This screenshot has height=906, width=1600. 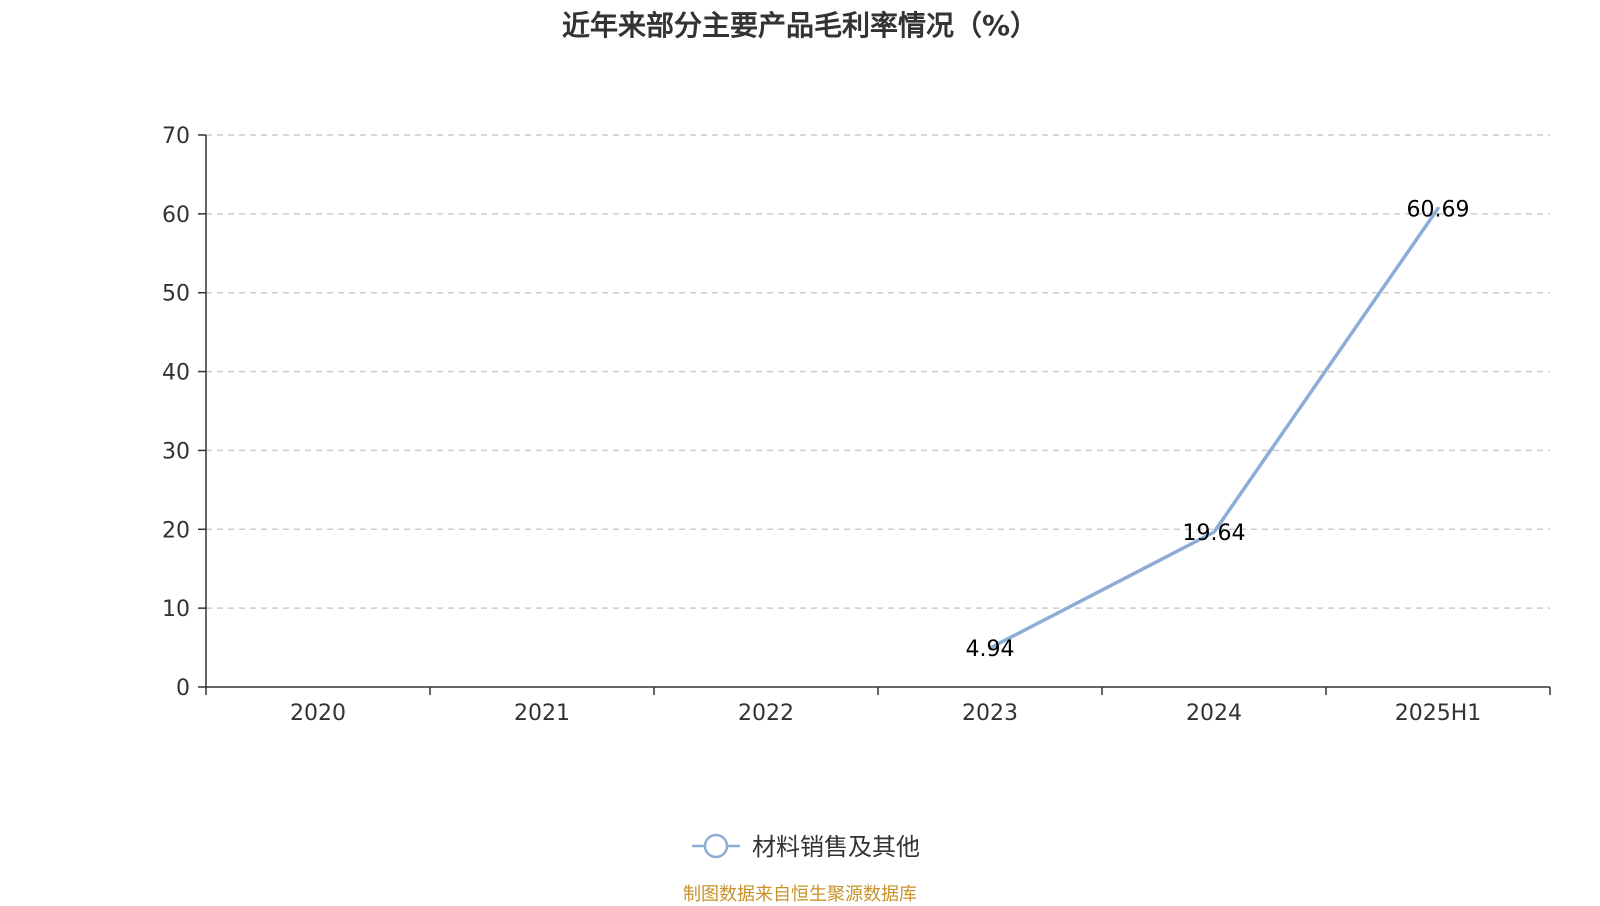 I want to click on y-tick-label: 20, so click(x=176, y=530).